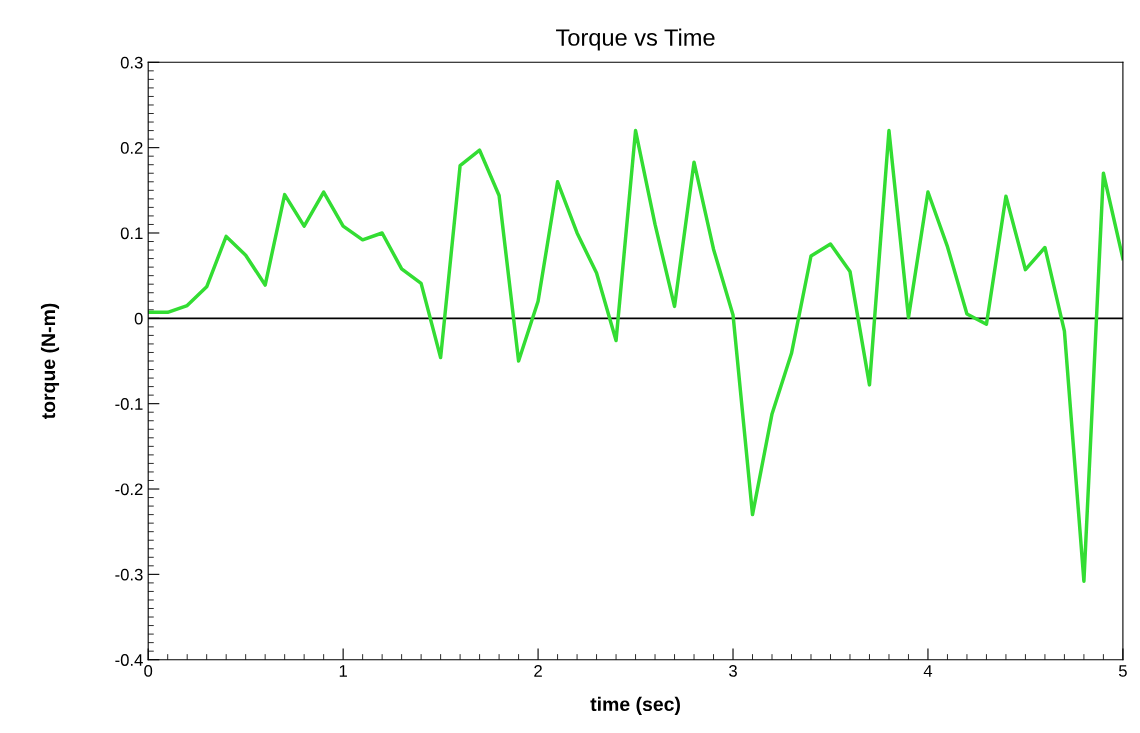 The image size is (1140, 733). Describe the element at coordinates (148, 671) in the screenshot. I see `x-tick-label: 0` at that location.